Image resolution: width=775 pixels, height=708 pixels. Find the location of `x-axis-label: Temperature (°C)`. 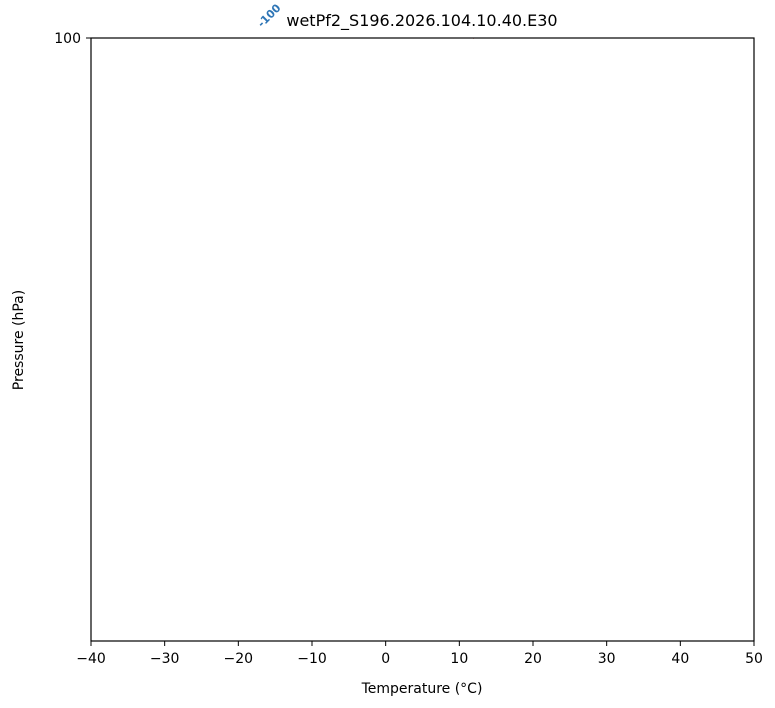

x-axis-label: Temperature (°C) is located at coordinates (422, 689).